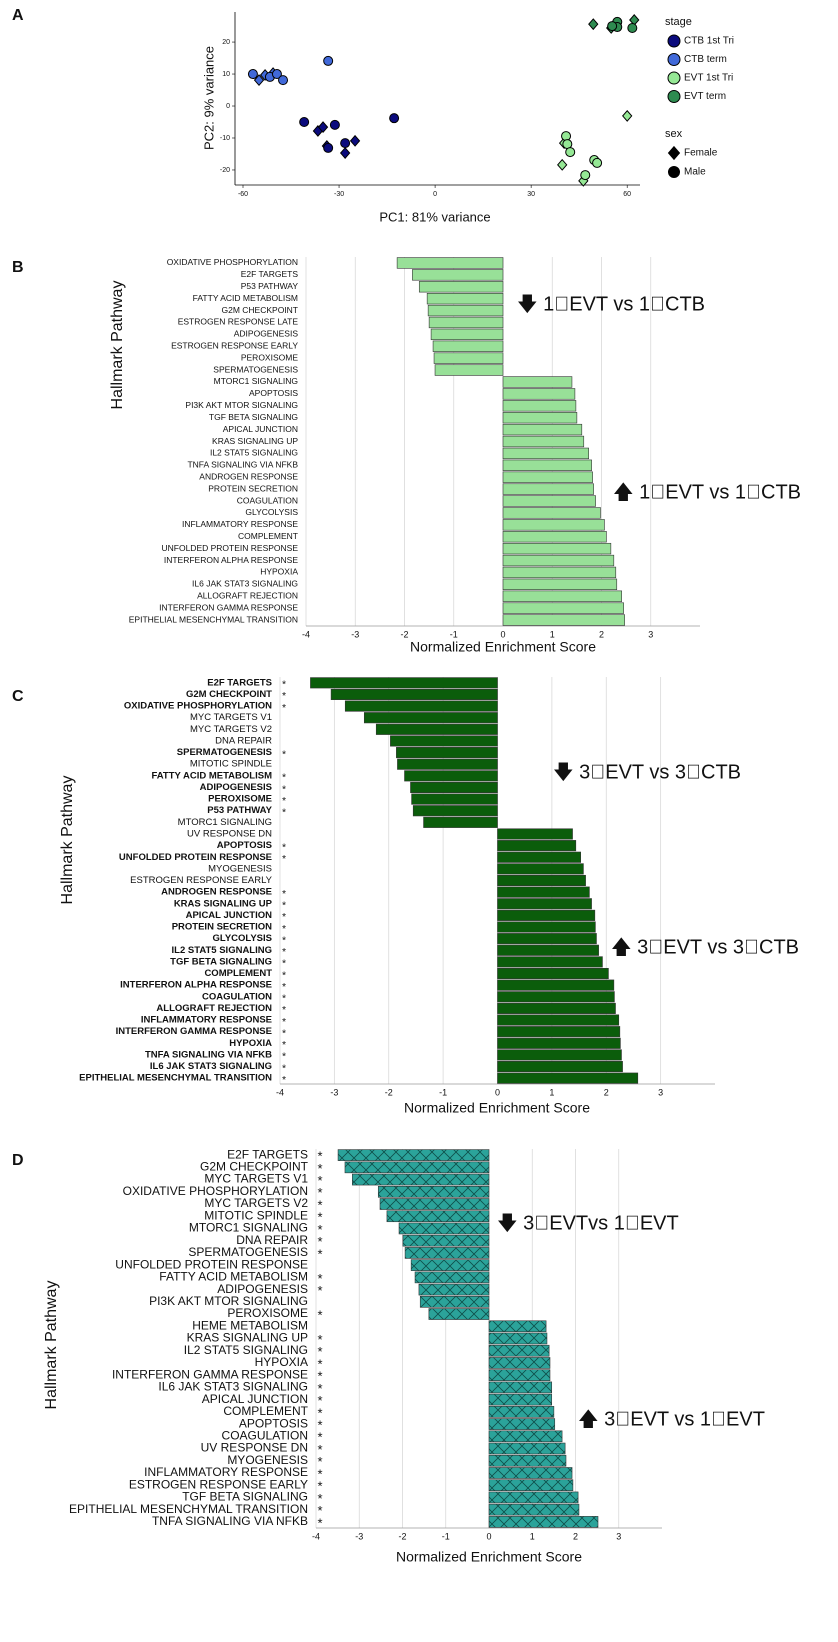 Image resolution: width=838 pixels, height=1642 pixels. Describe the element at coordinates (266, 334) in the screenshot. I see `category-label: ADIPOGENESIS` at that location.